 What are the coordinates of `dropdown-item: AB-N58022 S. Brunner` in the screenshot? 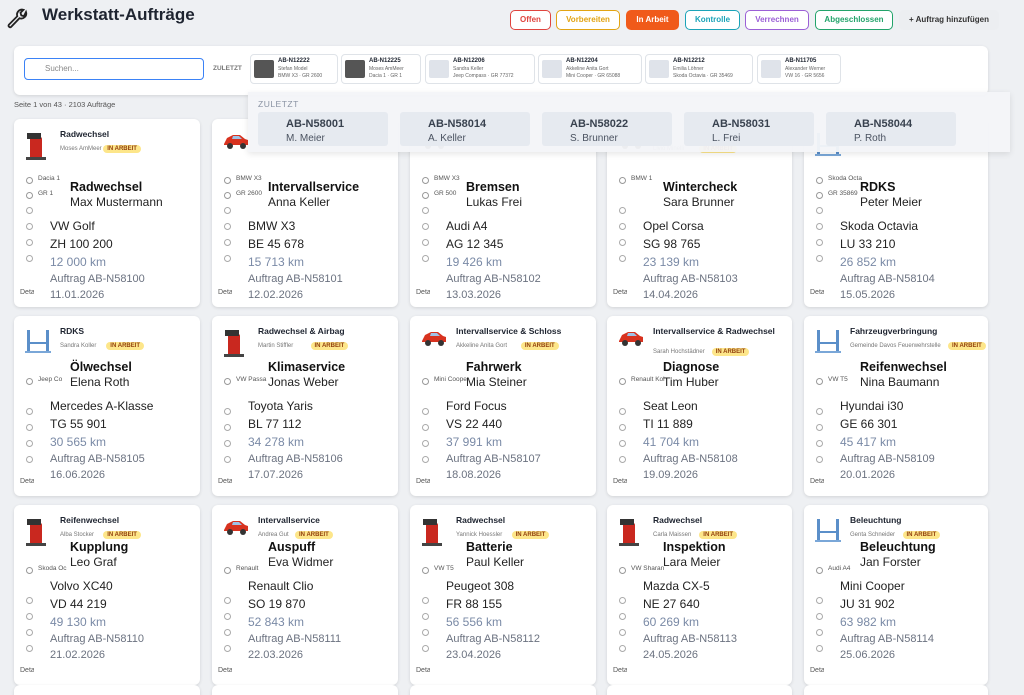 It's located at (607, 129).